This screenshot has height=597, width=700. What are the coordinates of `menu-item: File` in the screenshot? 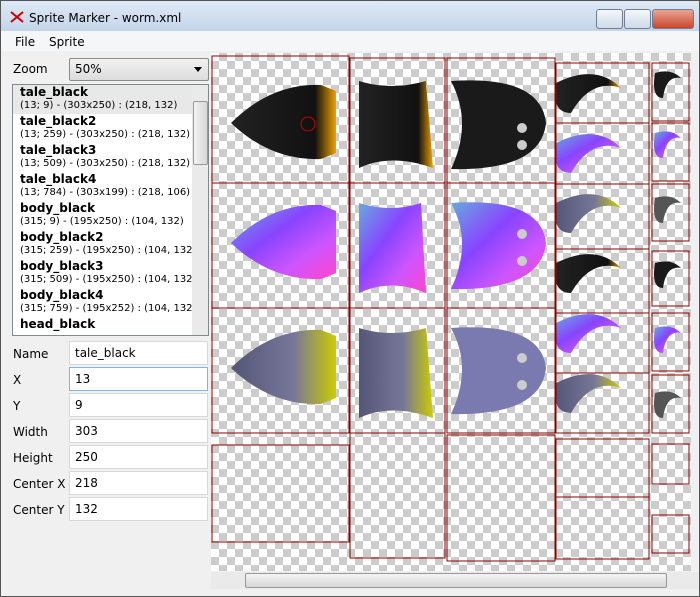 It's located at (25, 42).